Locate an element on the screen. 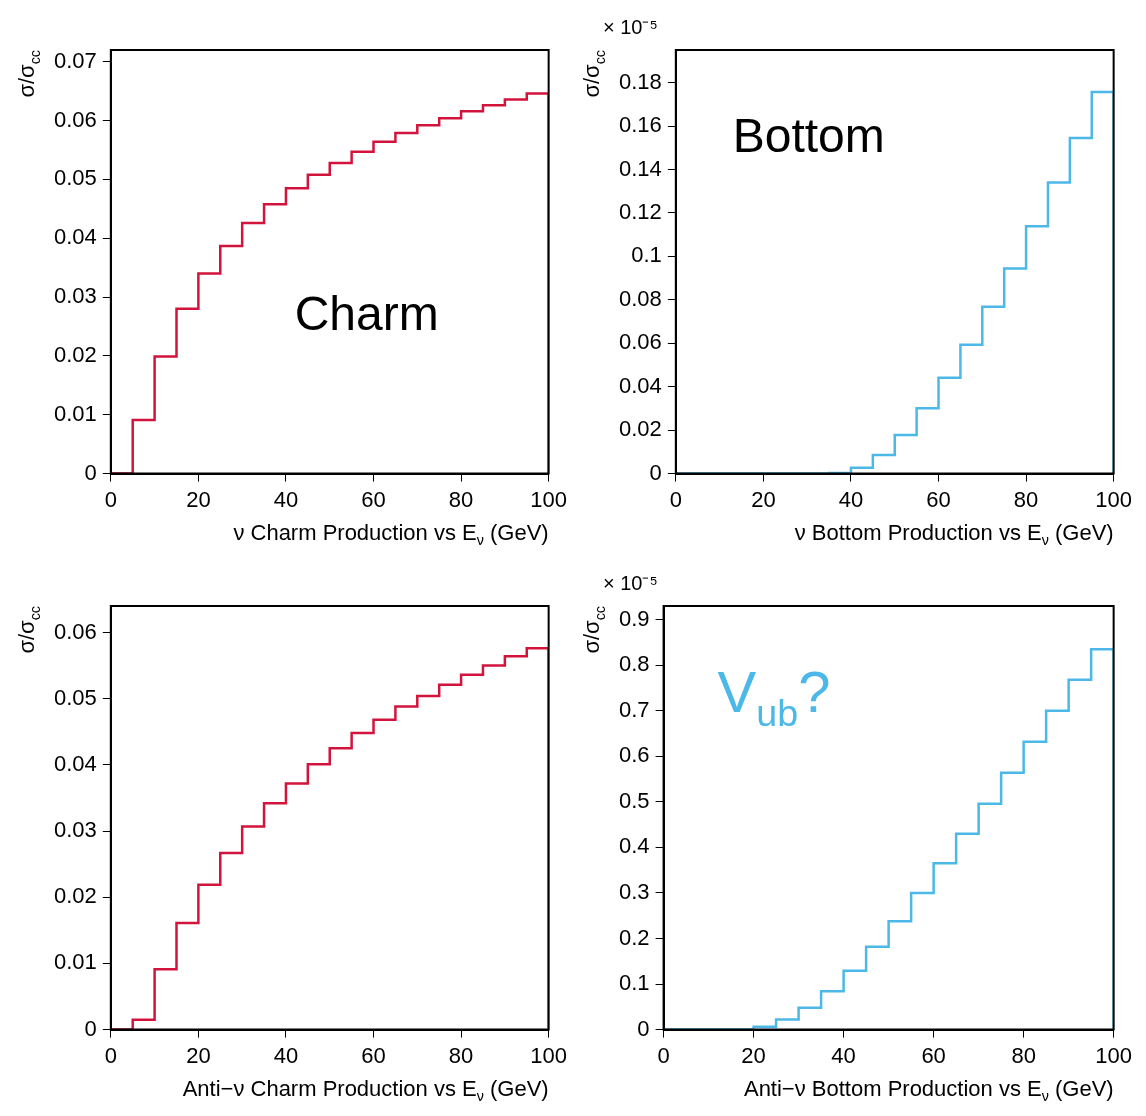 The image size is (1146, 1116). y-tick-label: 0.07 is located at coordinates (75, 60).